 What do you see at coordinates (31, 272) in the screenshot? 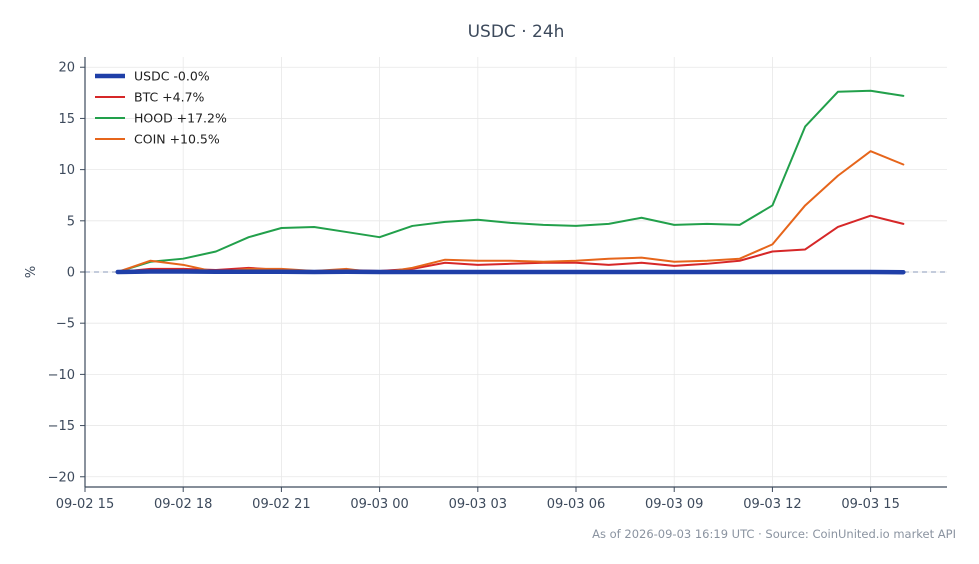
I see `y-axis-label: %` at bounding box center [31, 272].